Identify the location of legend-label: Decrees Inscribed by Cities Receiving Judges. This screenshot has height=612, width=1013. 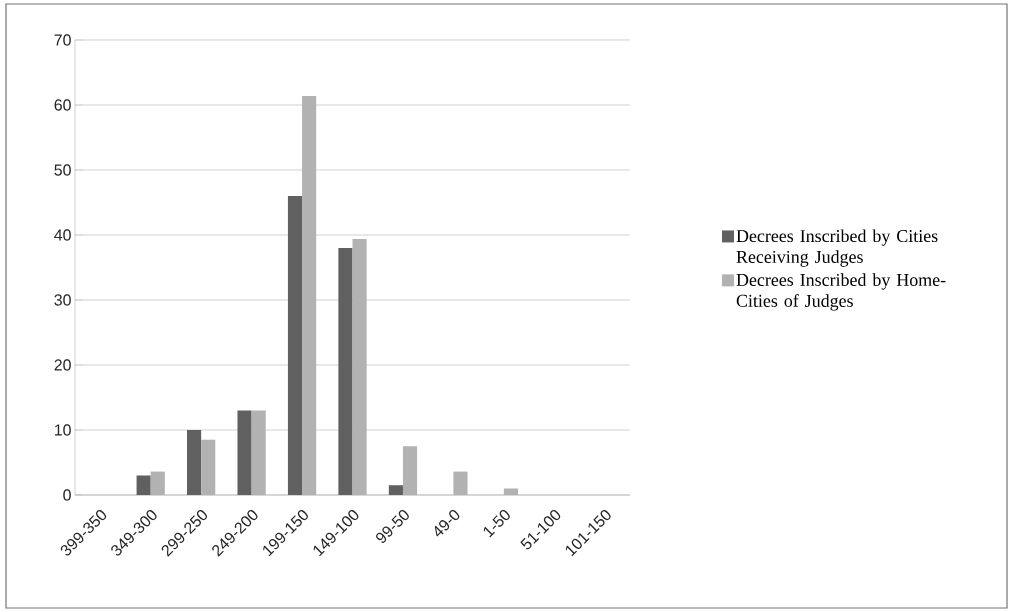
(837, 248).